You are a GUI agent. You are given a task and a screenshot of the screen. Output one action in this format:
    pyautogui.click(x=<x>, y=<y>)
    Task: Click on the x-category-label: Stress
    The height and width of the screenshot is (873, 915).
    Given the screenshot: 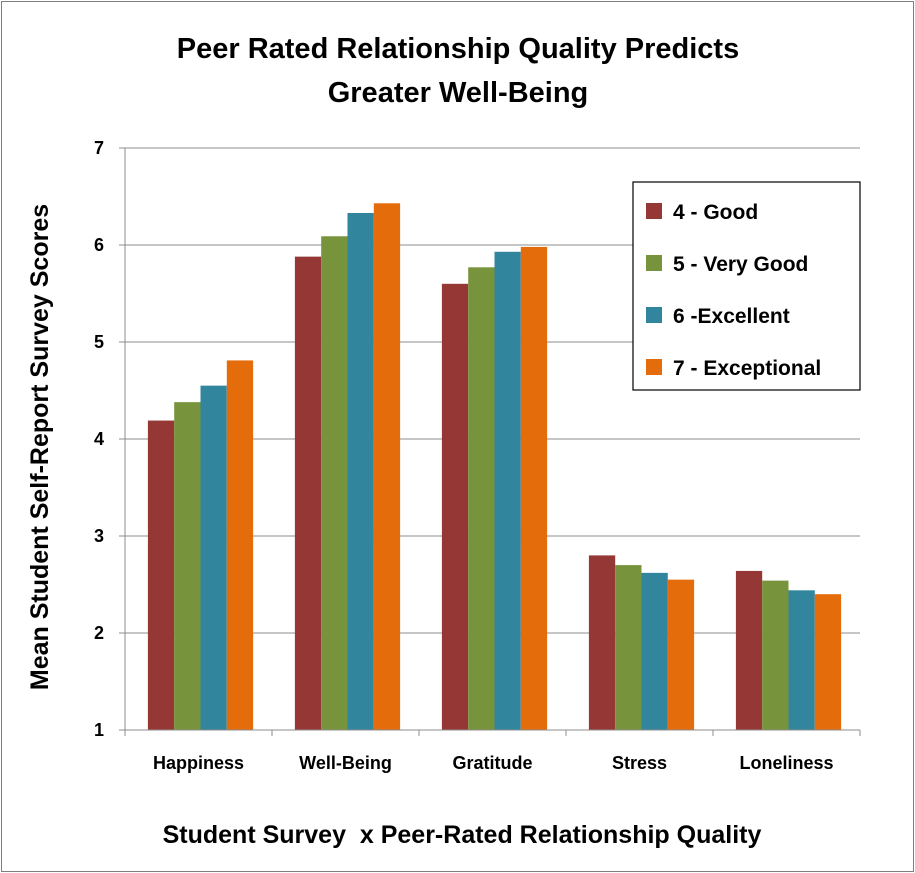 What is the action you would take?
    pyautogui.click(x=639, y=763)
    